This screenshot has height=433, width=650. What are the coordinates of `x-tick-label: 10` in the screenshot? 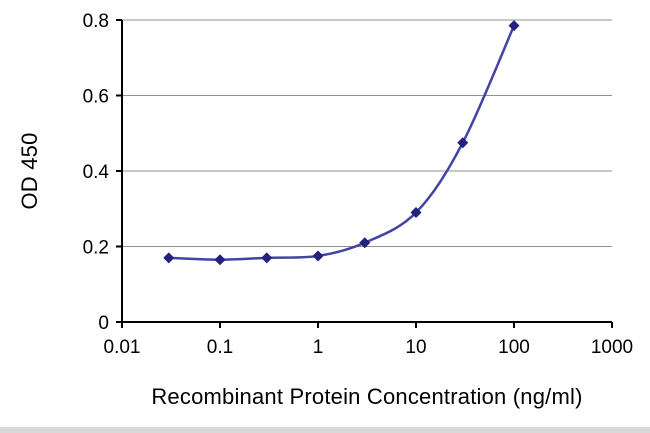 It's located at (415, 347).